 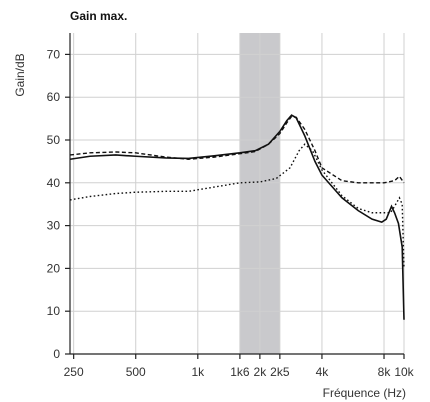 What do you see at coordinates (54, 97) in the screenshot?
I see `y-tick-label: 60` at bounding box center [54, 97].